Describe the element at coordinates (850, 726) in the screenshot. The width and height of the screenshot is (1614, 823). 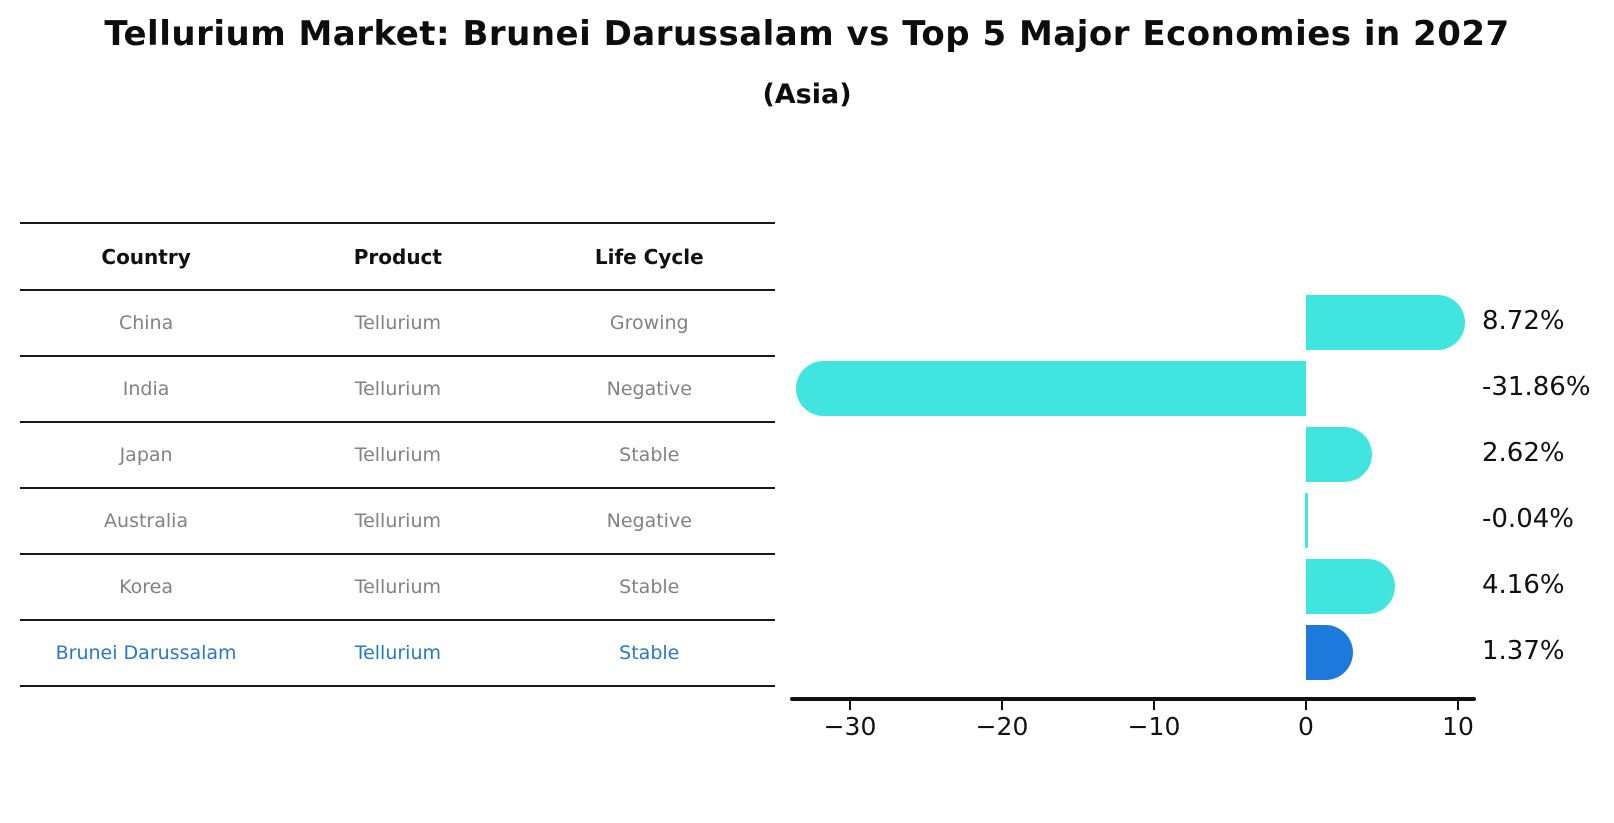
I see `x-axis-tick-label: −30` at that location.